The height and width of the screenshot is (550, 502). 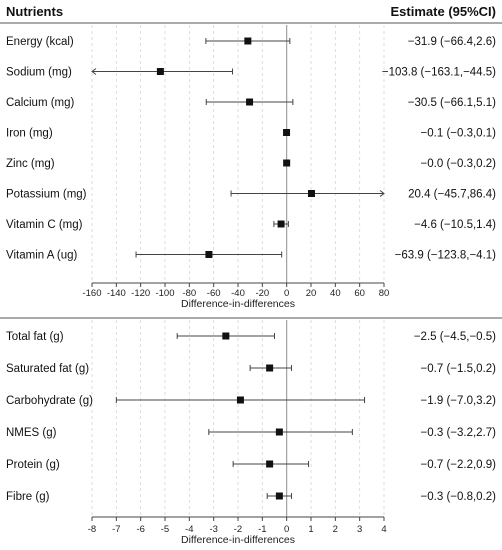 What do you see at coordinates (459, 433) in the screenshot?
I see `estimate-text: −0.3 (−3.2,2.7)` at bounding box center [459, 433].